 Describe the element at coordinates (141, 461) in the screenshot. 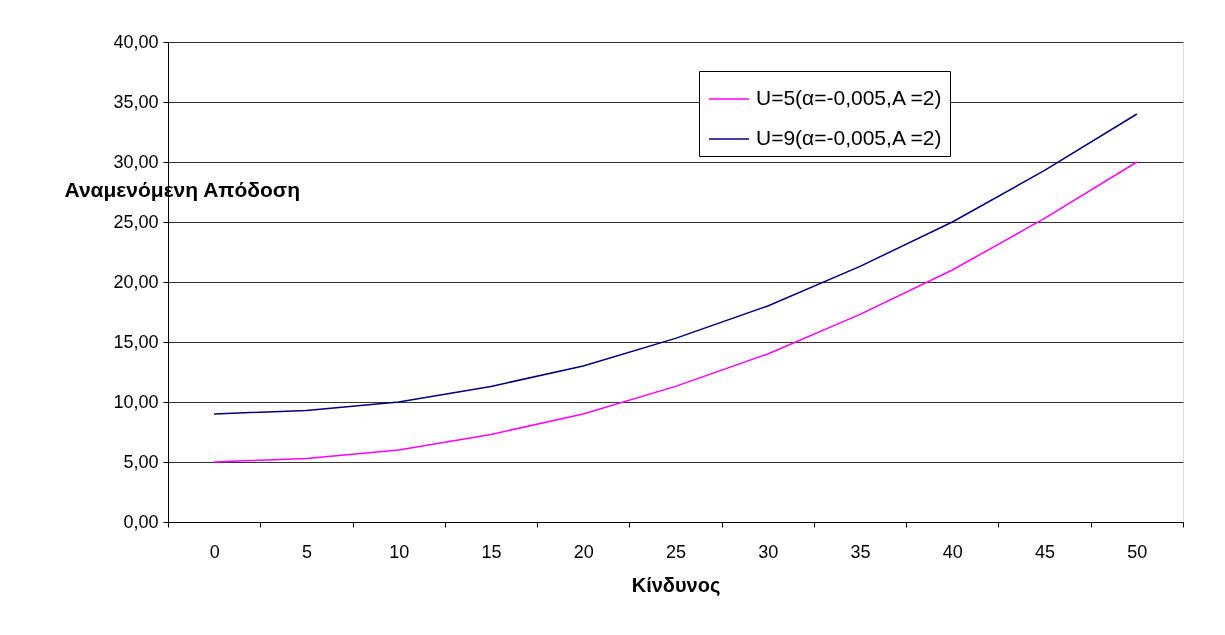

I see `y-tick-label: 5,00` at that location.